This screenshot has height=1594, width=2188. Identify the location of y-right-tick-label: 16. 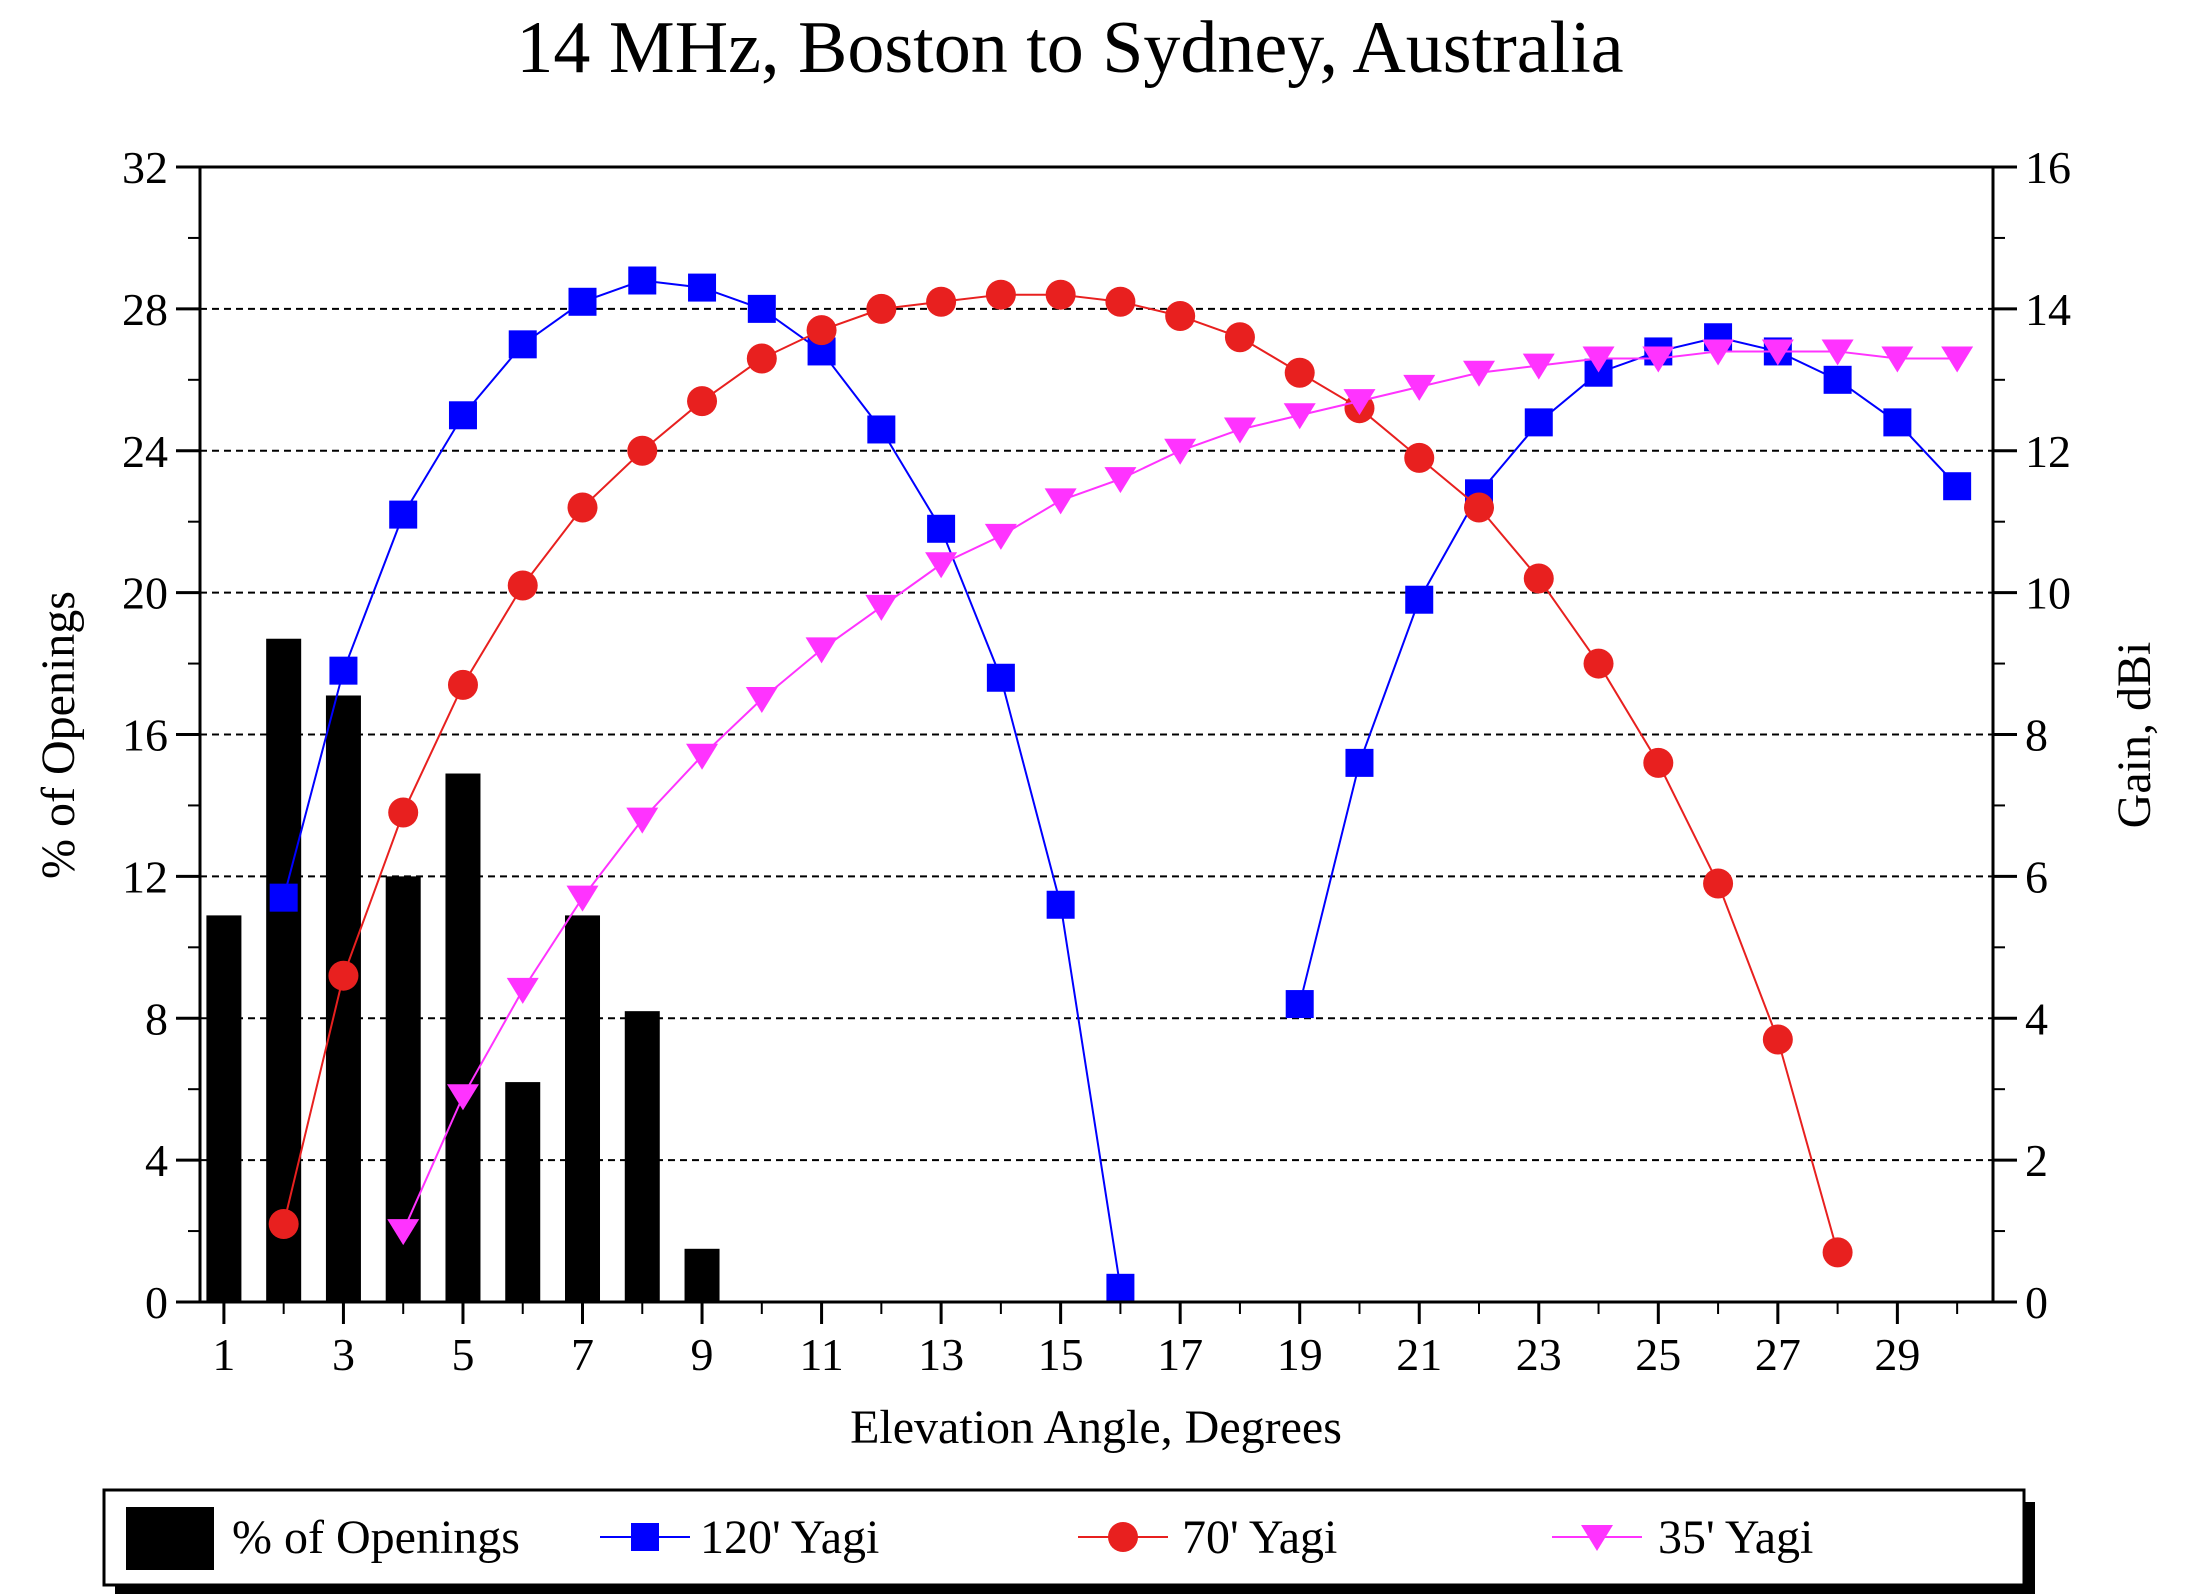
(2048, 167).